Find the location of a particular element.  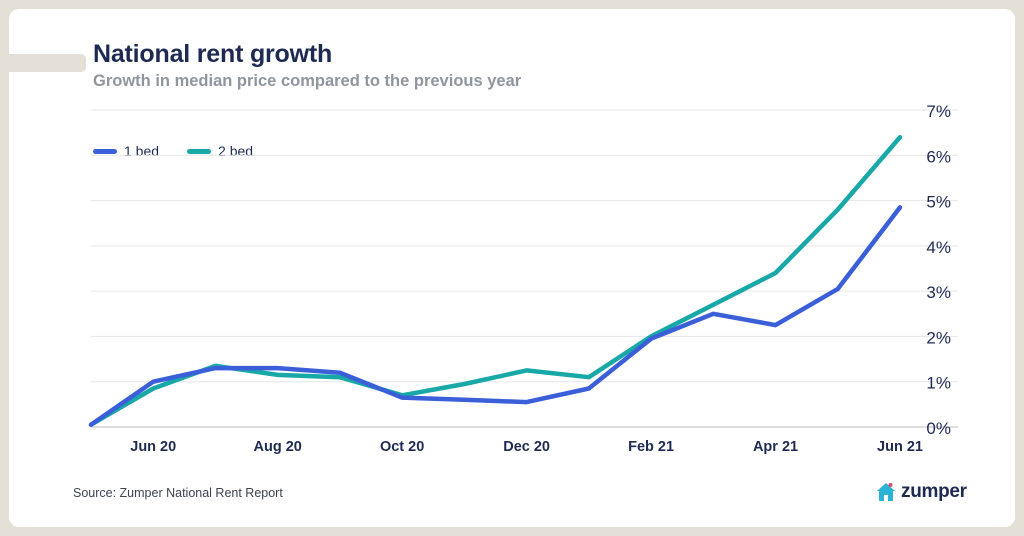

y-tick-label-7: 7% is located at coordinates (938, 111).